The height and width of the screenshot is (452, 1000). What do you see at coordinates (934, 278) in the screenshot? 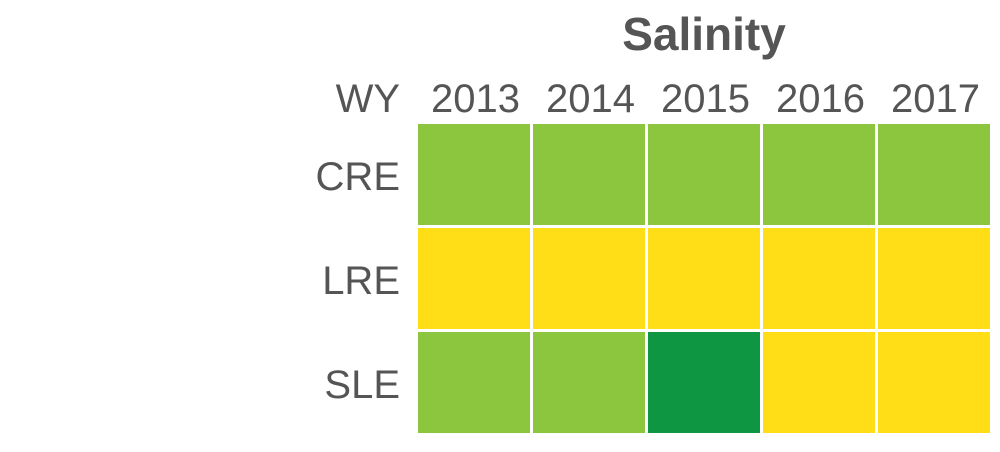
I see `cell-lre-2017` at bounding box center [934, 278].